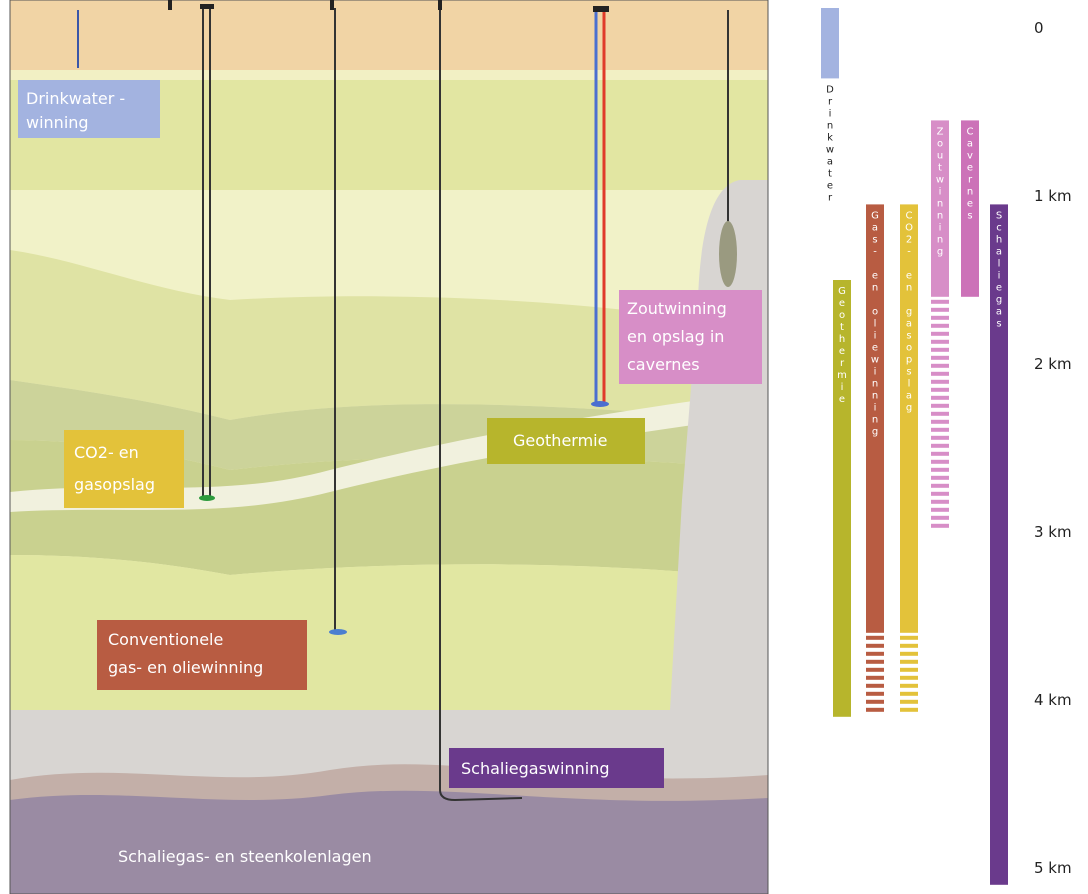  Describe the element at coordinates (970, 167) in the screenshot. I see `range-text-cavernes-3: e` at that location.